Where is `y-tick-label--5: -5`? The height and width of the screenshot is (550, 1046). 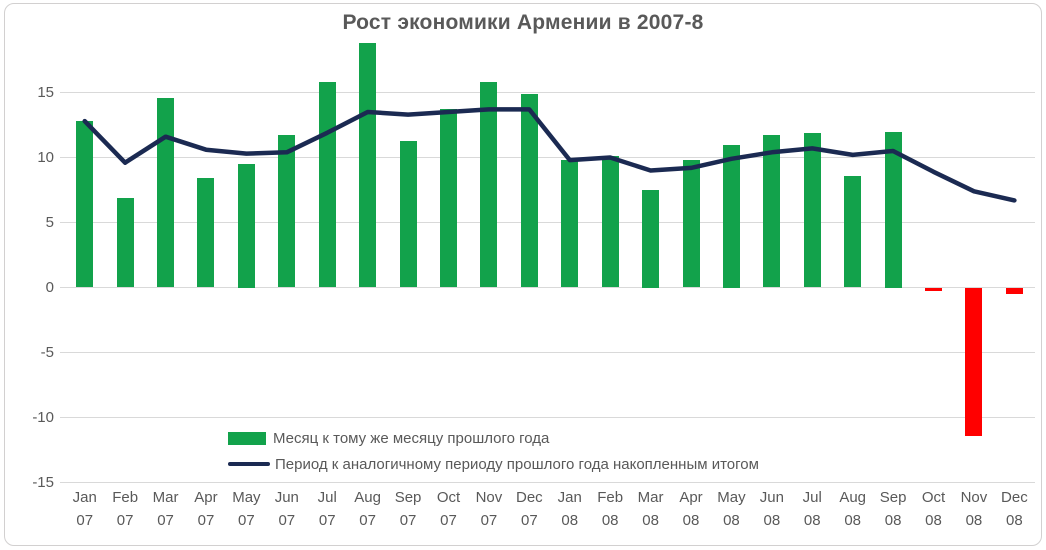 y-tick-label--5: -5 is located at coordinates (47, 352).